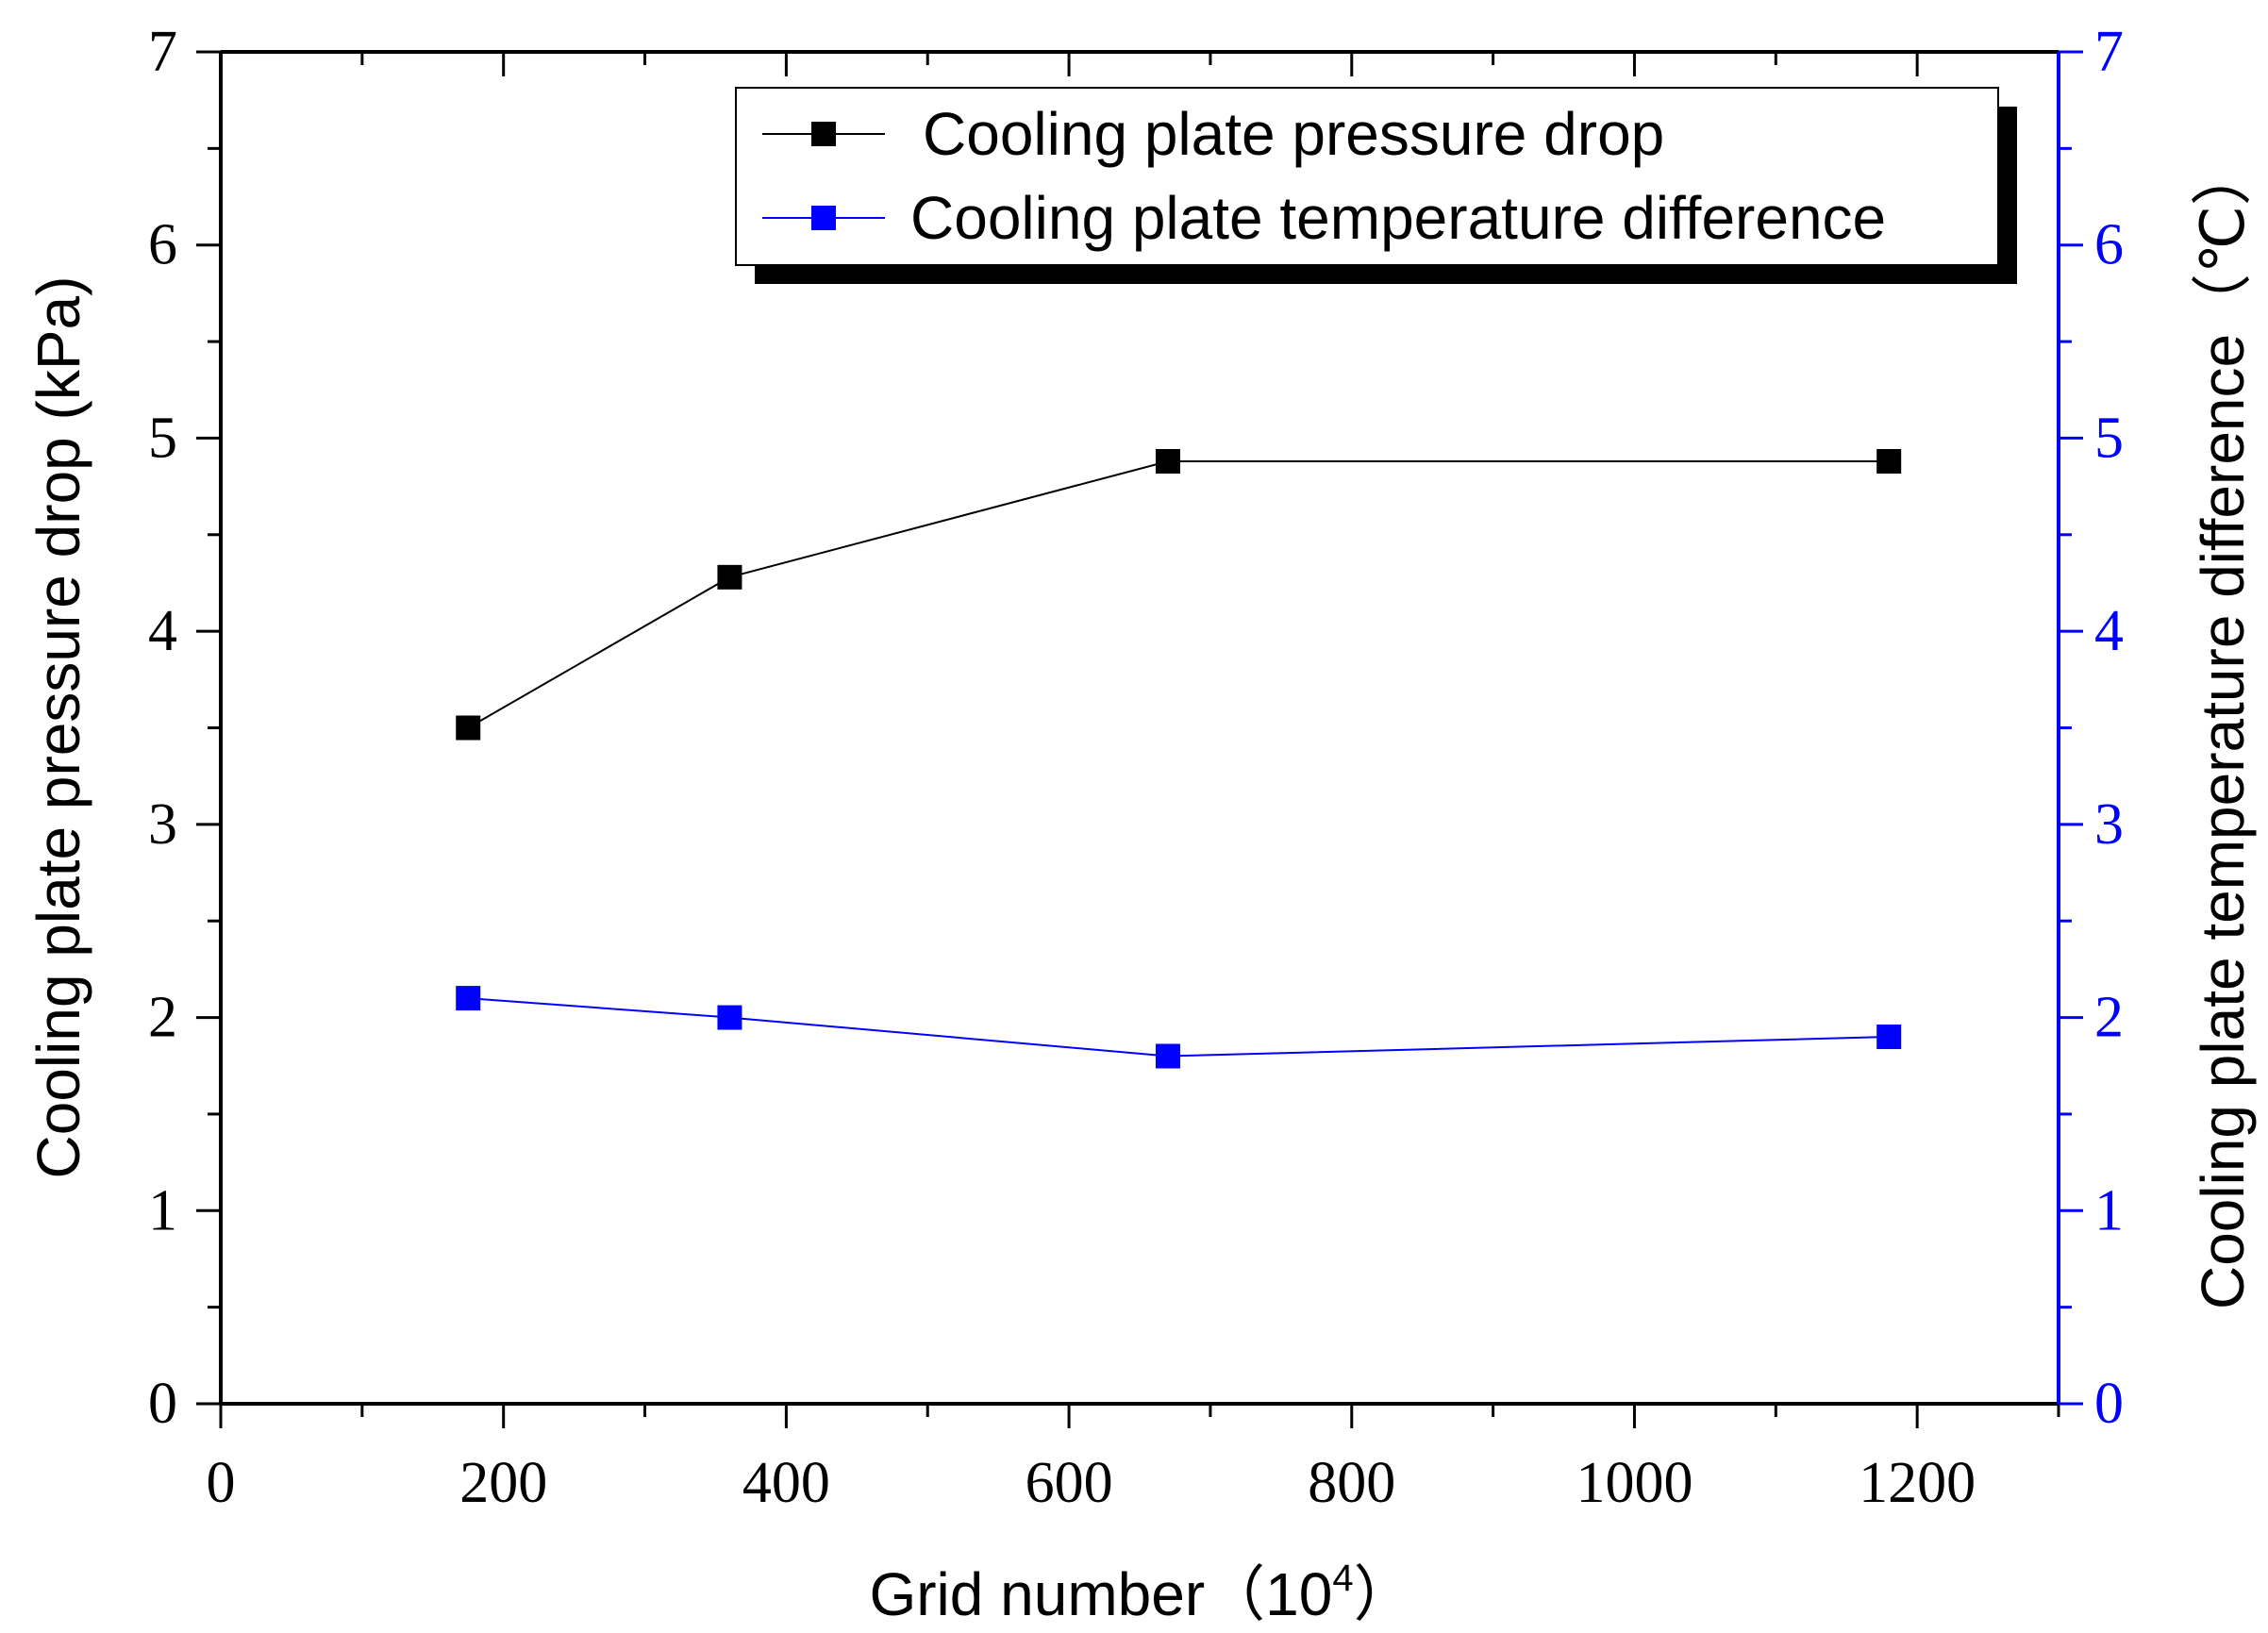  What do you see at coordinates (1918, 1483) in the screenshot?
I see `x-tick-label: 1200` at bounding box center [1918, 1483].